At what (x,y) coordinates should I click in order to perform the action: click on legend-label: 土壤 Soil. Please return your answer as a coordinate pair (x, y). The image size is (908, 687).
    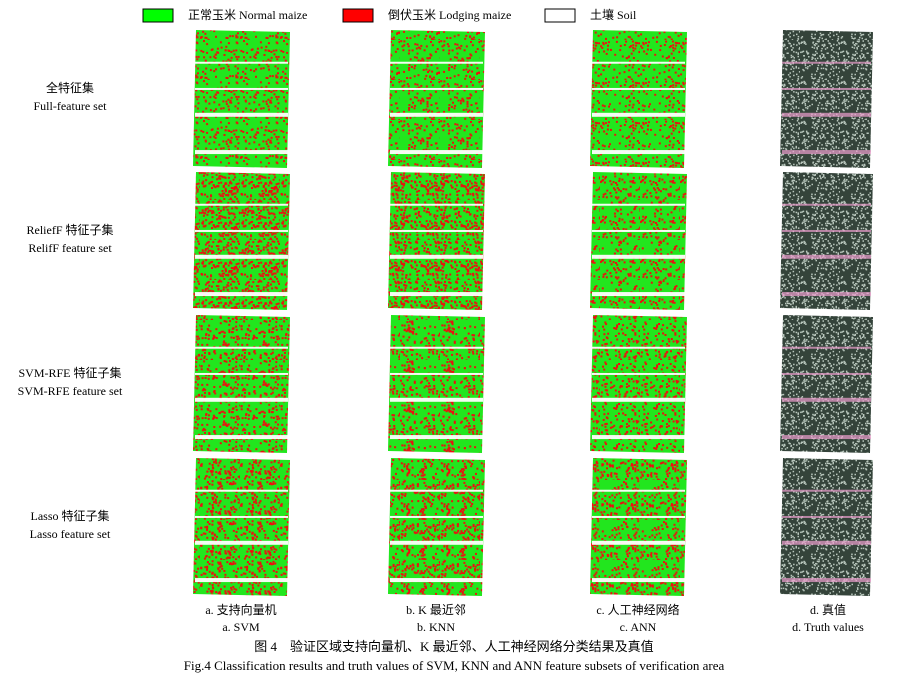
    Looking at the image, I should click on (613, 14).